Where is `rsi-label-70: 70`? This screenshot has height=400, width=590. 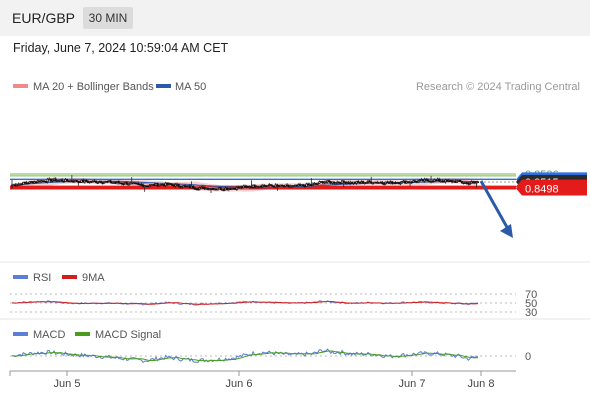
rsi-label-70: 70 is located at coordinates (531, 295).